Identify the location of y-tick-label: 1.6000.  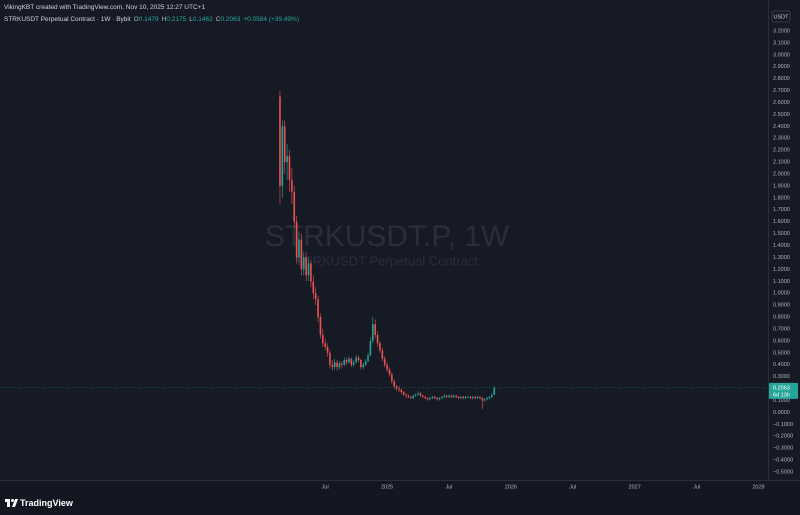
(781, 222).